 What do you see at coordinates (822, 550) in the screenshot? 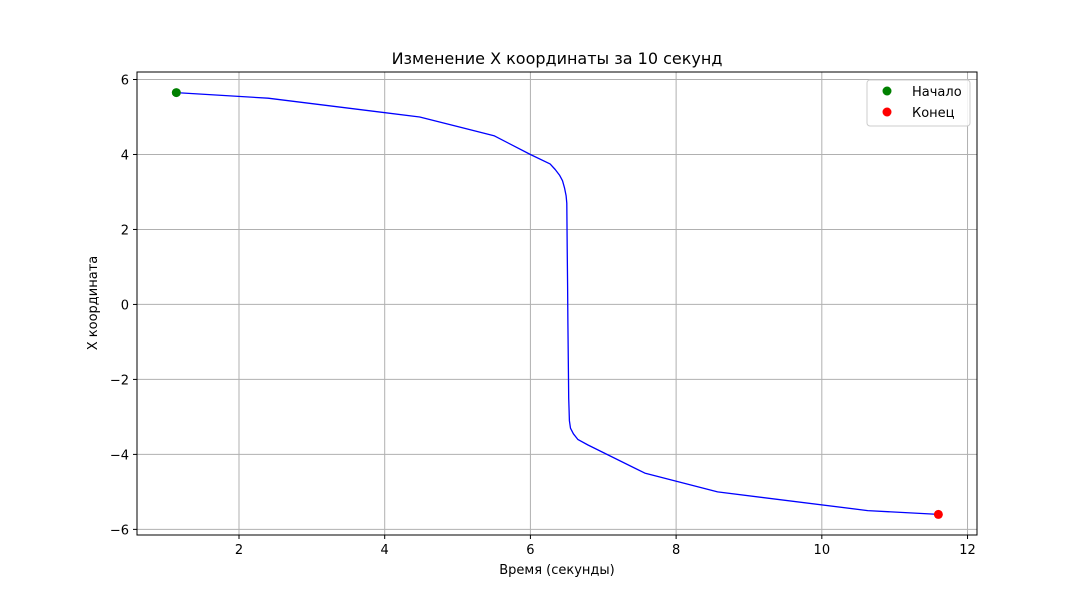
I see `x-tick-label: 10` at bounding box center [822, 550].